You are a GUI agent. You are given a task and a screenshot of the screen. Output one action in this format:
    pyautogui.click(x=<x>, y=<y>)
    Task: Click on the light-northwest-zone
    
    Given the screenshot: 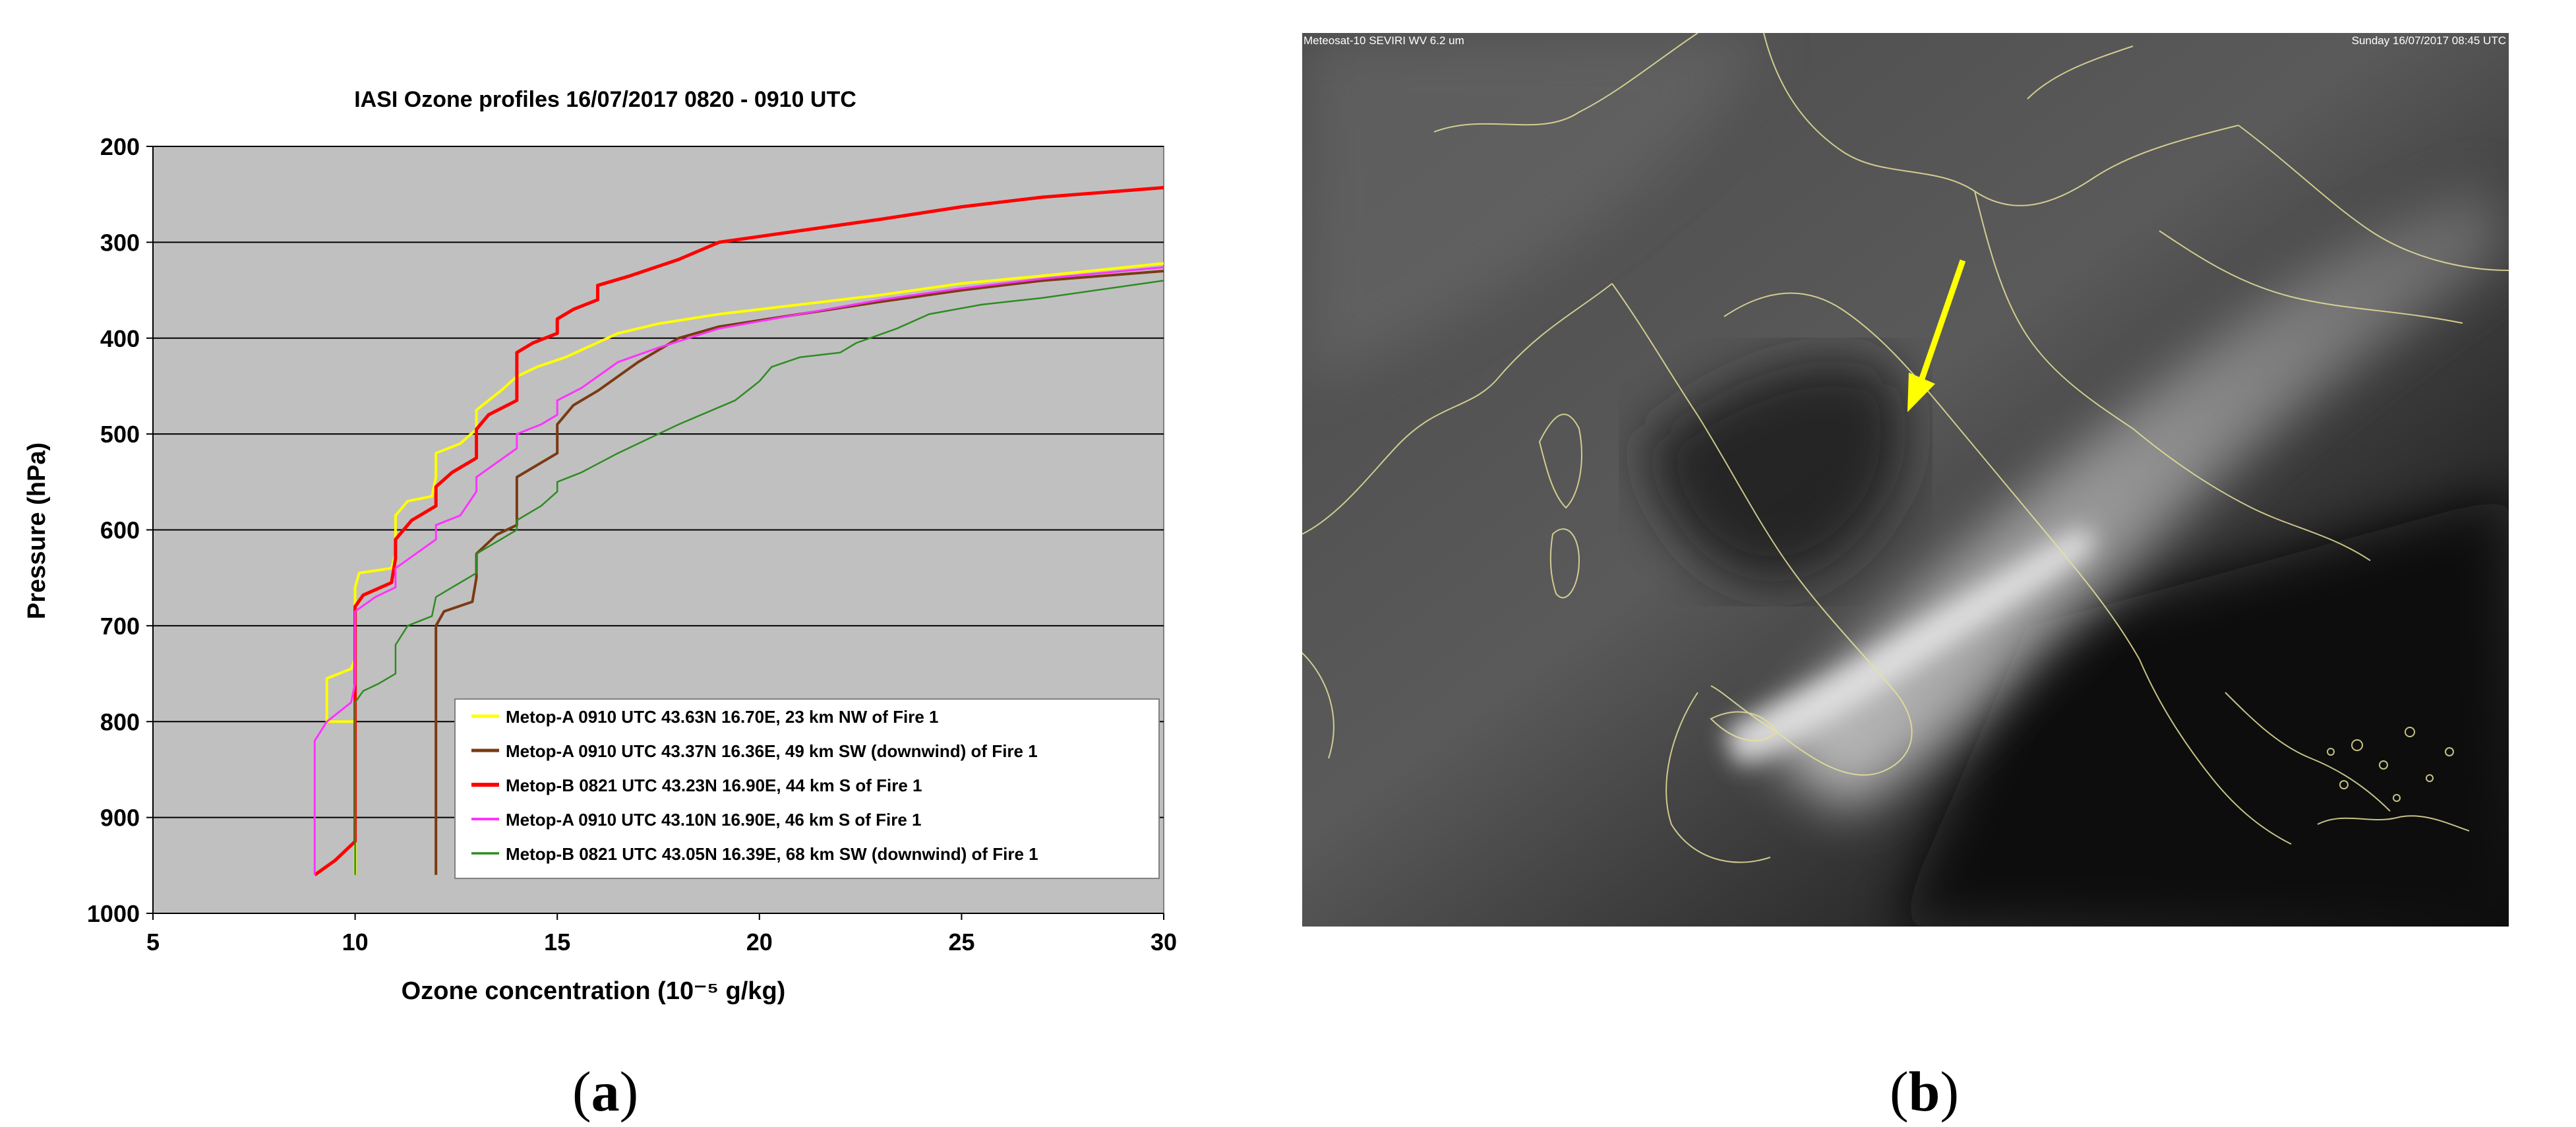 What is the action you would take?
    pyautogui.click(x=1533, y=211)
    